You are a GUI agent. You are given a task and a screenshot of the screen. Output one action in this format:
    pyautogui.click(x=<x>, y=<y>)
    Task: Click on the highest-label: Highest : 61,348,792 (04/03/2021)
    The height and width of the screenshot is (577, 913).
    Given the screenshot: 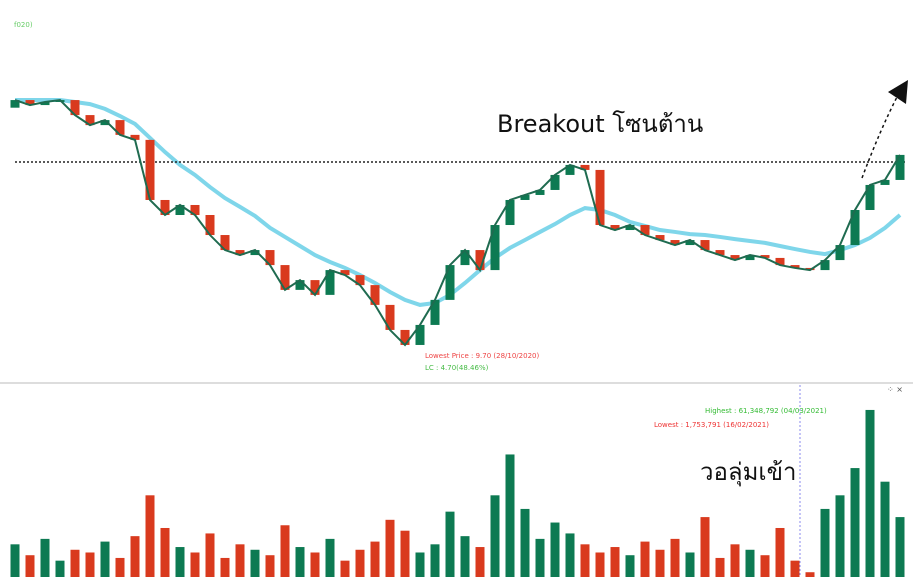 What is the action you would take?
    pyautogui.click(x=766, y=411)
    